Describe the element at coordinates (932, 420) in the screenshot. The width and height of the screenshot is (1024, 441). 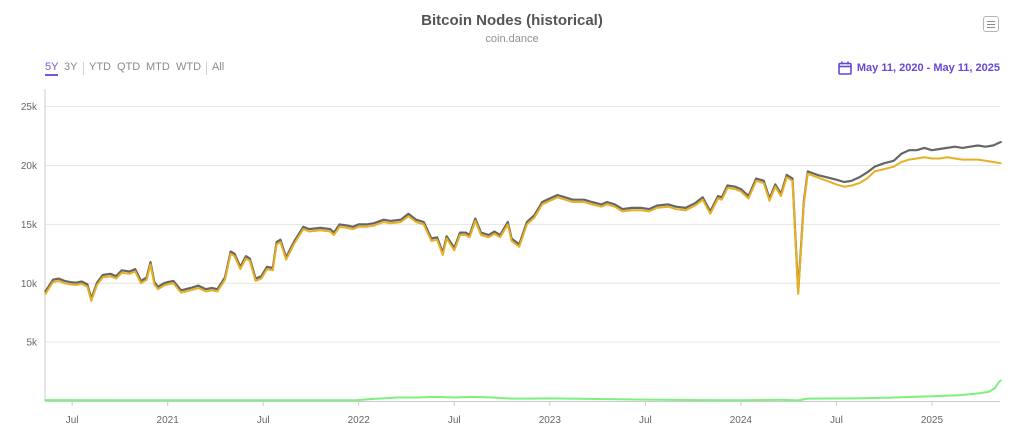
I see `x-tick-label: 2025` at that location.